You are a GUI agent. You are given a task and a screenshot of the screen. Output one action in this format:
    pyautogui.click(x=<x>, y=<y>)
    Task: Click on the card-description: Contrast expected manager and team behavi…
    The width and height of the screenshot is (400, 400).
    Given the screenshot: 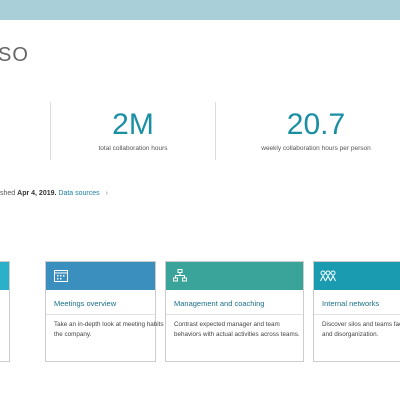 What is the action you would take?
    pyautogui.click(x=237, y=330)
    